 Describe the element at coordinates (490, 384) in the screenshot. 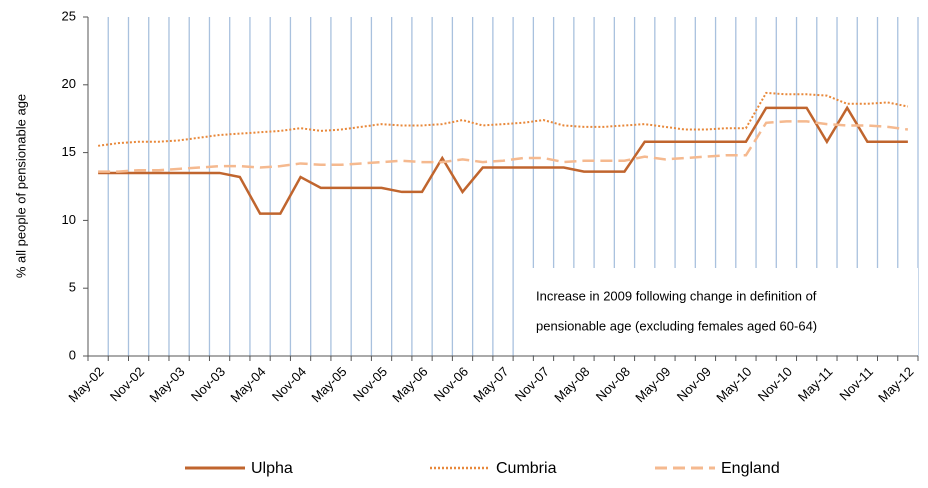

I see `x-tick-label: May-07` at that location.